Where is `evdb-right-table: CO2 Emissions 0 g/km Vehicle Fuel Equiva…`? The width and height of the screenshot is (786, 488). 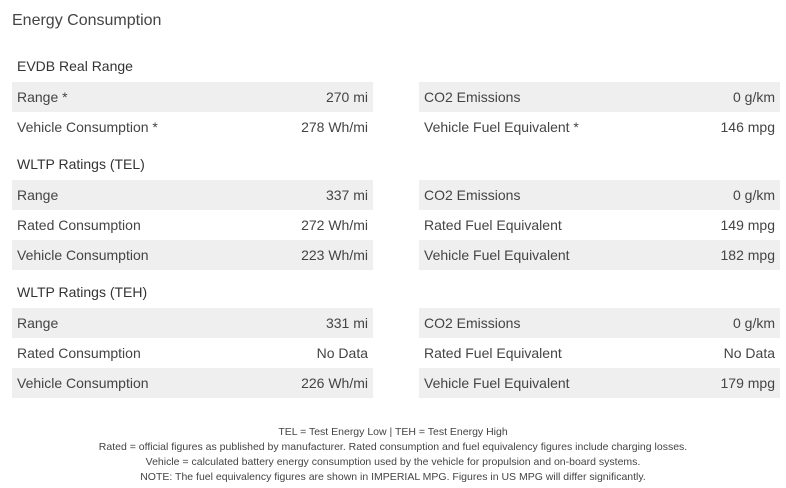 evdb-right-table: CO2 Emissions 0 g/km Vehicle Fuel Equiva… is located at coordinates (599, 112).